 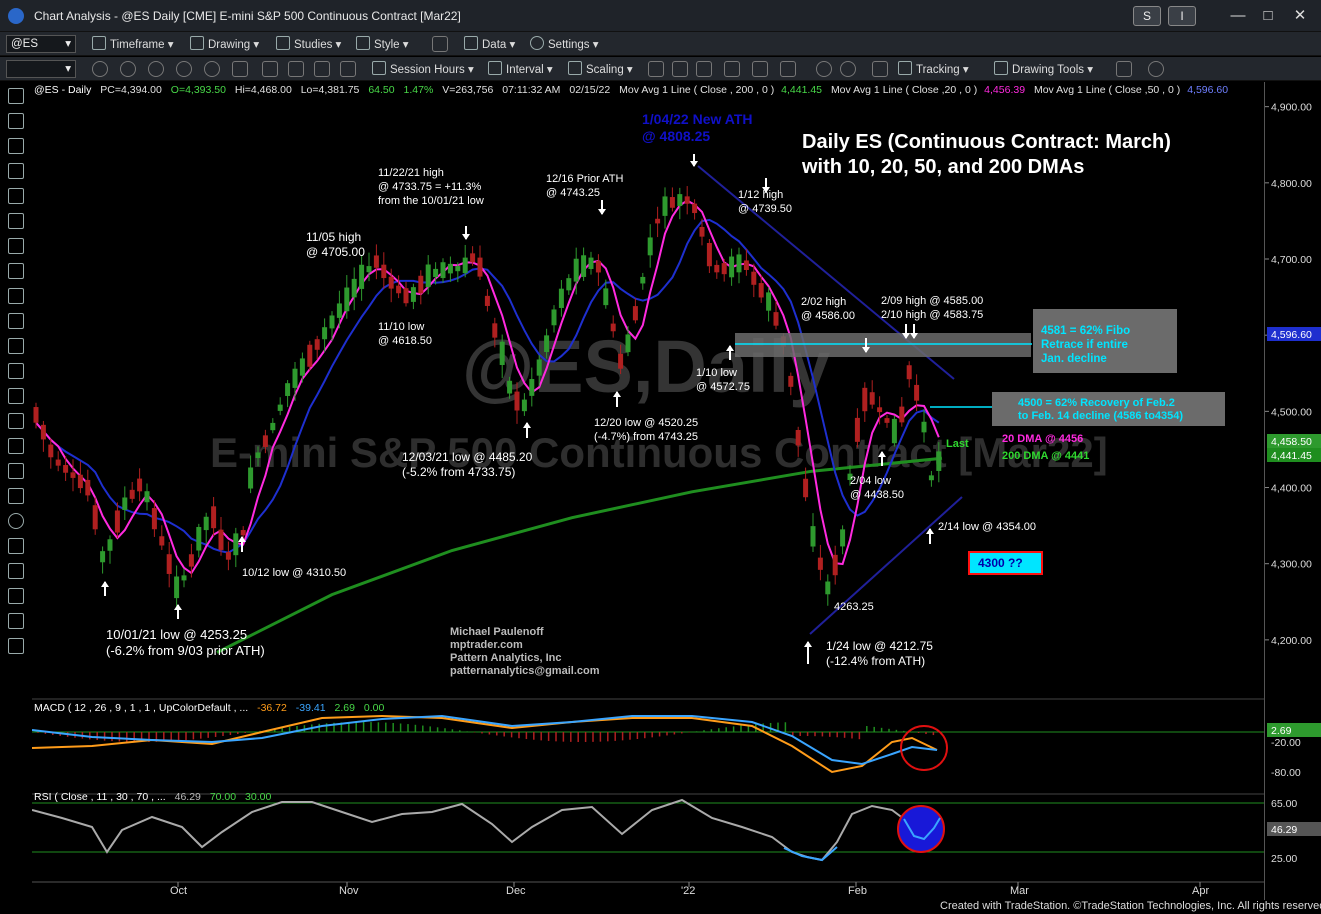 What do you see at coordinates (16, 196) in the screenshot?
I see `arrows-icon` at bounding box center [16, 196].